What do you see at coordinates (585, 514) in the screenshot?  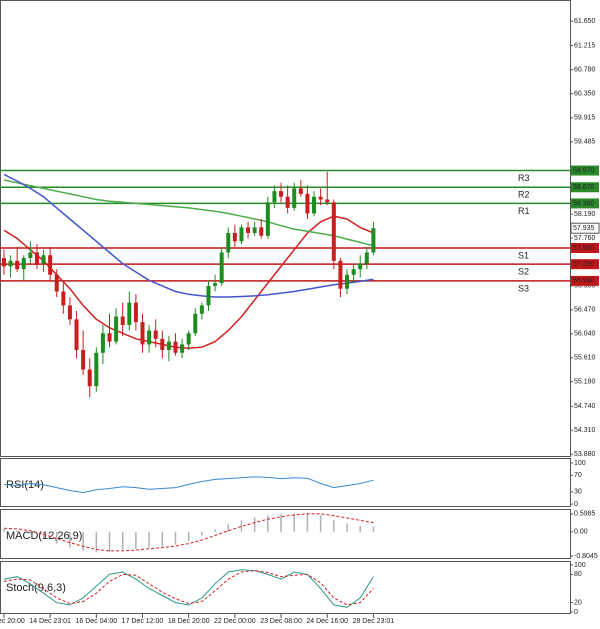 I see `y-tick-label: 0.5985` at bounding box center [585, 514].